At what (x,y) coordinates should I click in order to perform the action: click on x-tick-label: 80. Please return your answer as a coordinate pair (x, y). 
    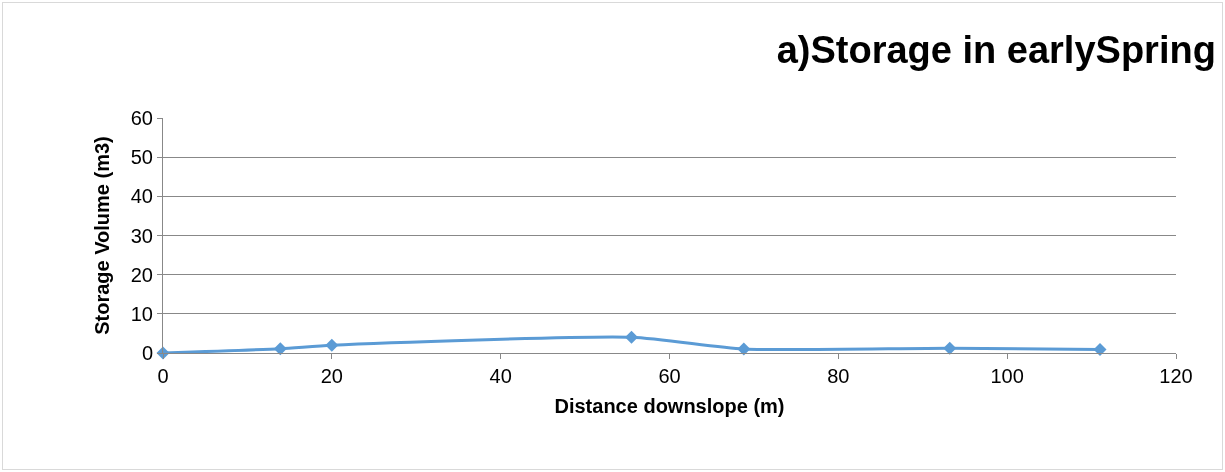
    Looking at the image, I should click on (838, 376).